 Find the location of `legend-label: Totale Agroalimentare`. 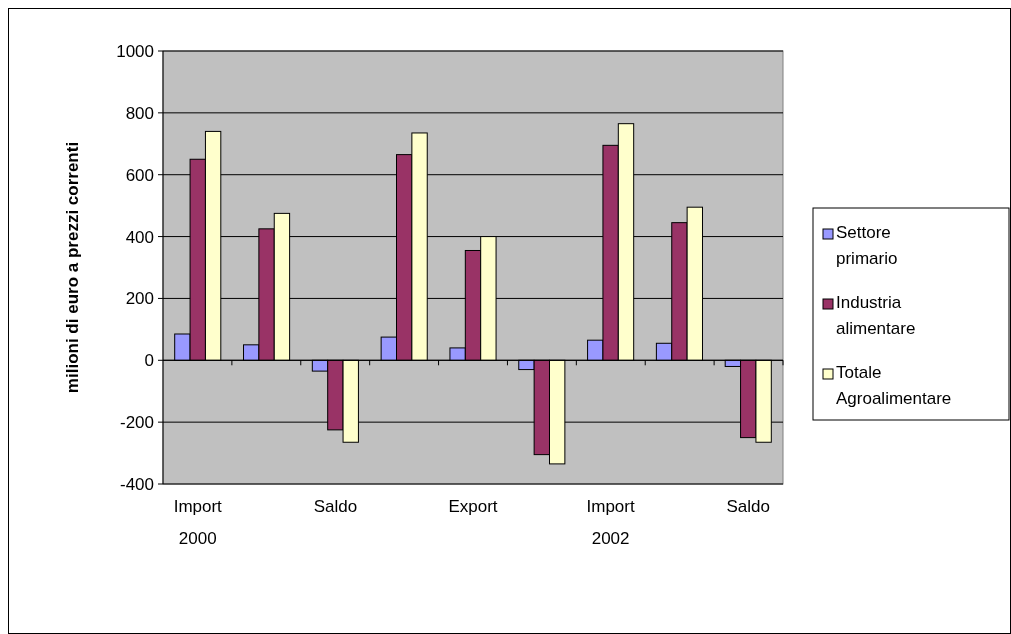

legend-label: Totale Agroalimentare is located at coordinates (894, 385).